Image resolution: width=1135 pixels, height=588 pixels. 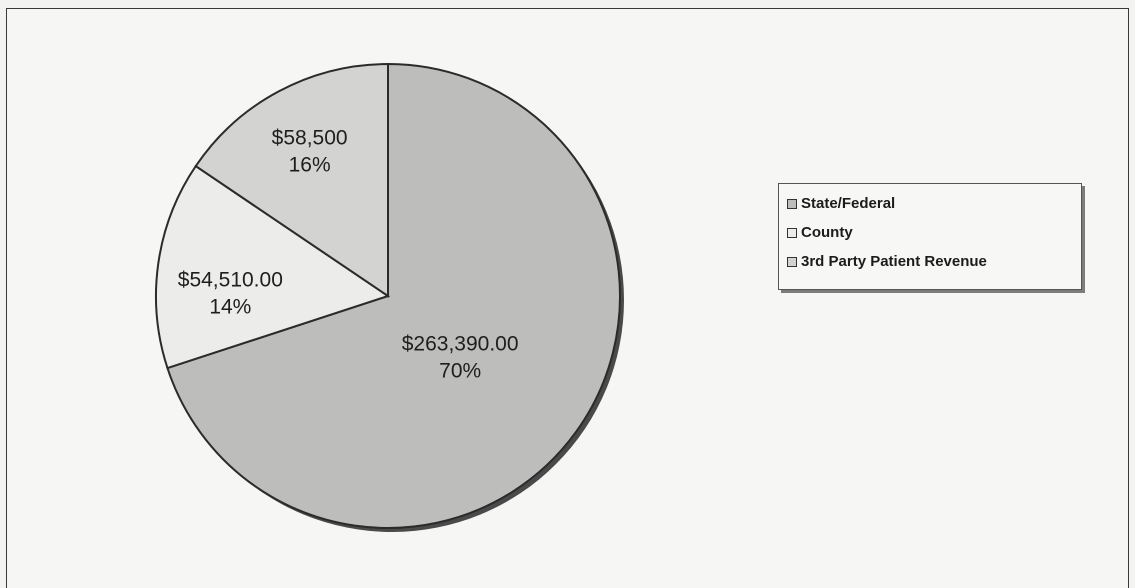 I want to click on legend-item-county: County, so click(x=934, y=232).